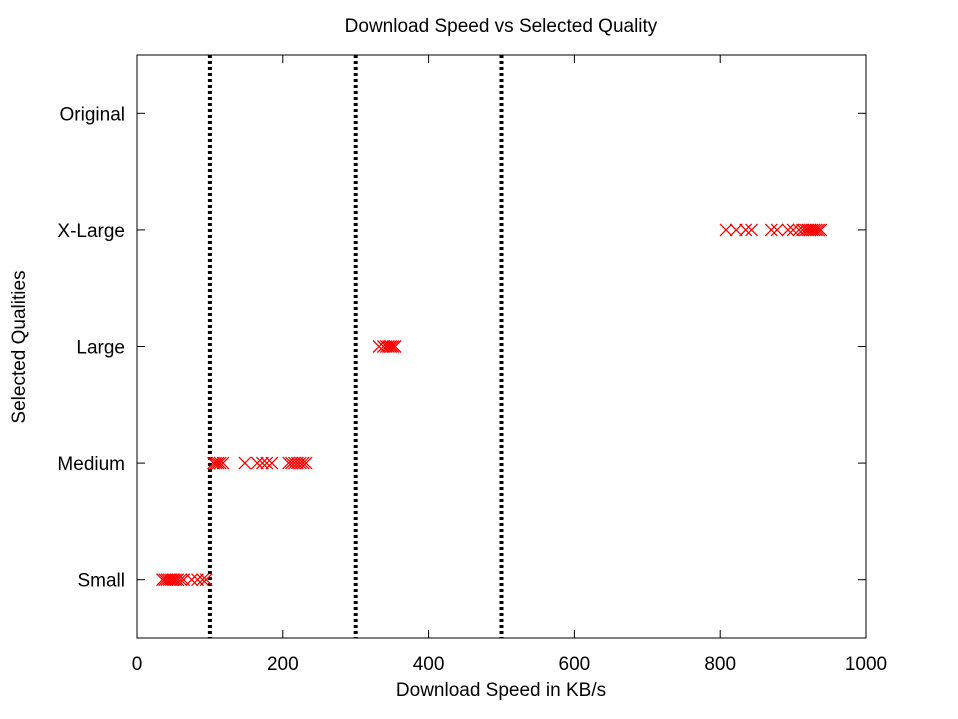  What do you see at coordinates (720, 664) in the screenshot?
I see `x-tick-label: 800` at bounding box center [720, 664].